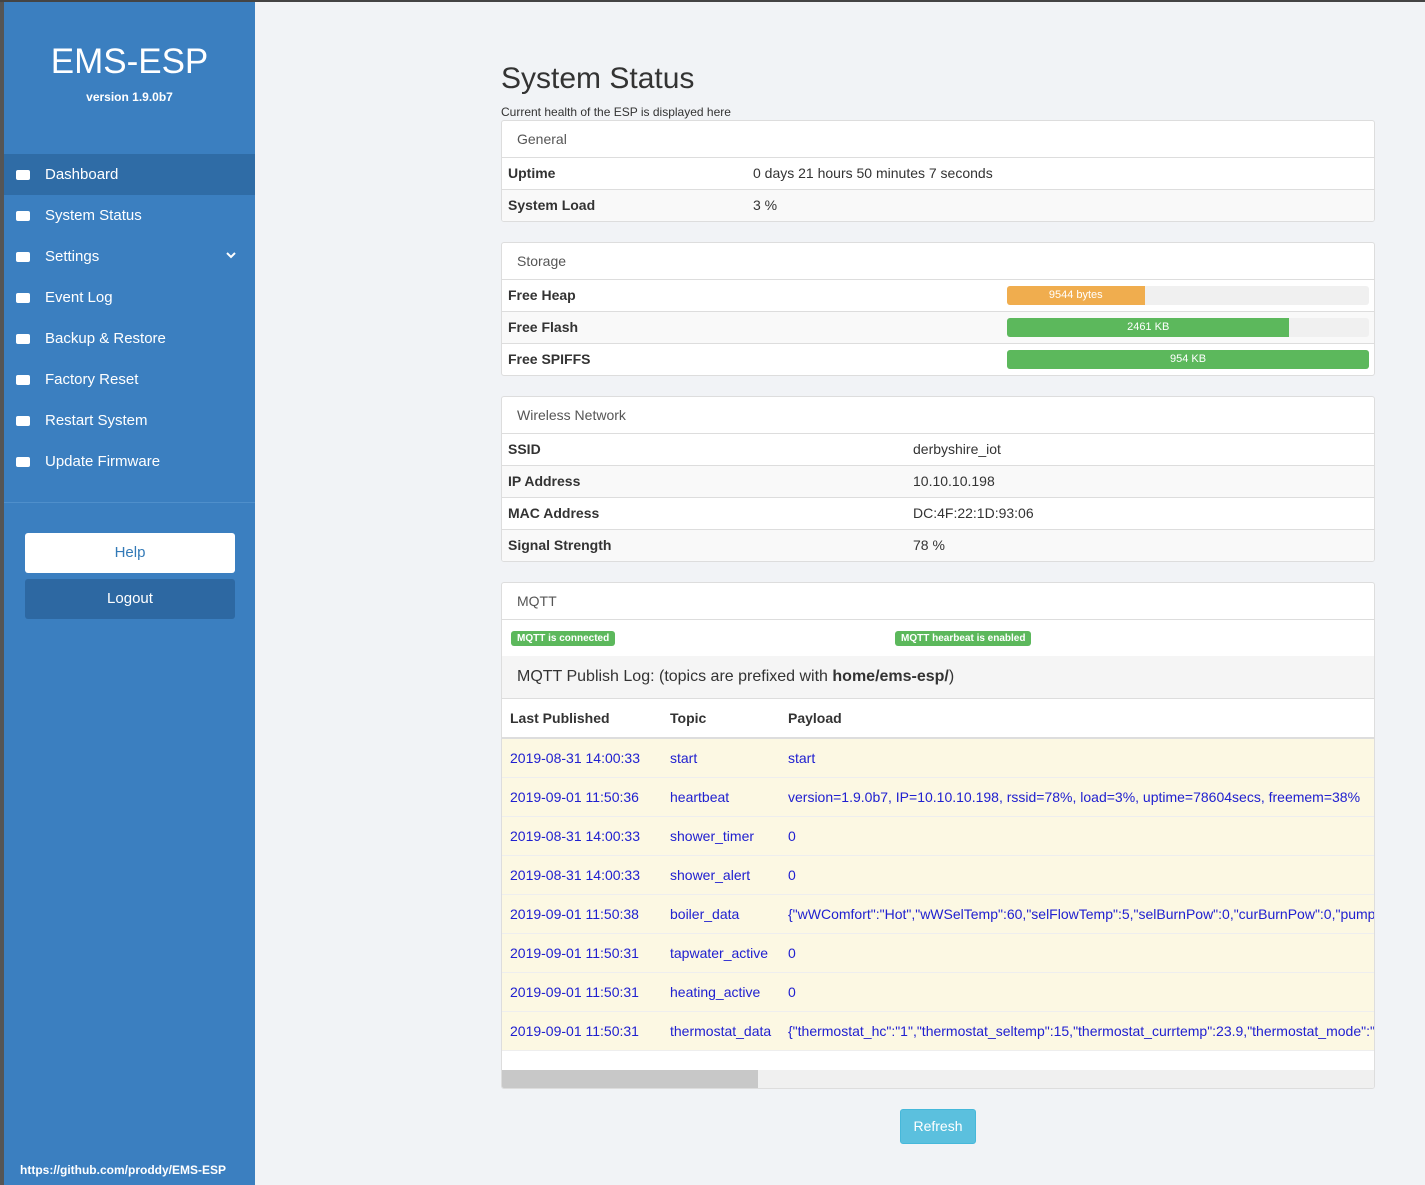 Image resolution: width=1425 pixels, height=1185 pixels. What do you see at coordinates (957, 449) in the screenshot?
I see `row-value: derbyshire_iot` at bounding box center [957, 449].